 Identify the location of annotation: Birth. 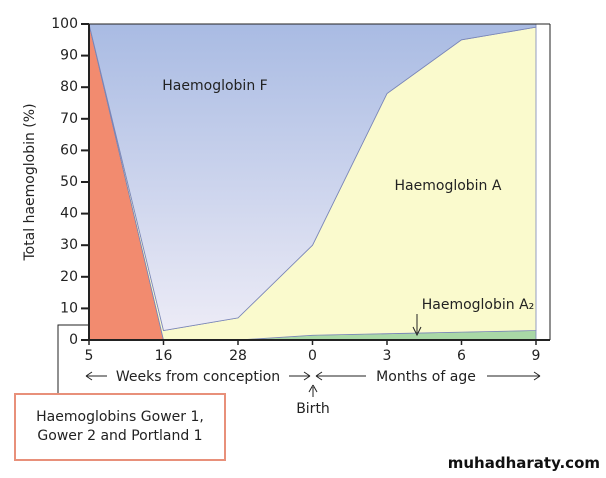
(313, 409).